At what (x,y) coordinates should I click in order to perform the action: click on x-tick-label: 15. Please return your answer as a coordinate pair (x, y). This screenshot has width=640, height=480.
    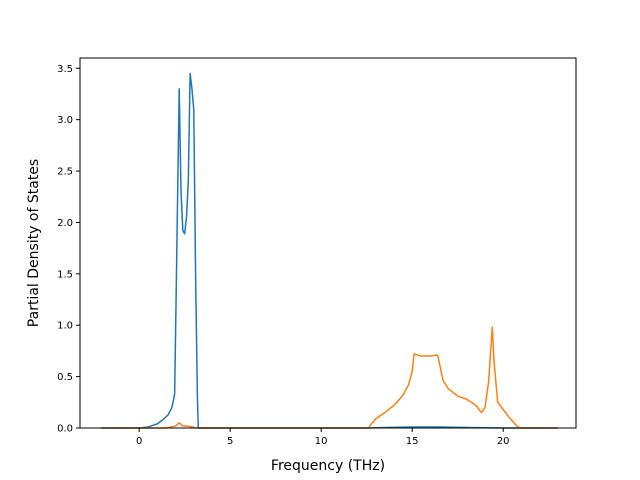
    Looking at the image, I should click on (412, 441).